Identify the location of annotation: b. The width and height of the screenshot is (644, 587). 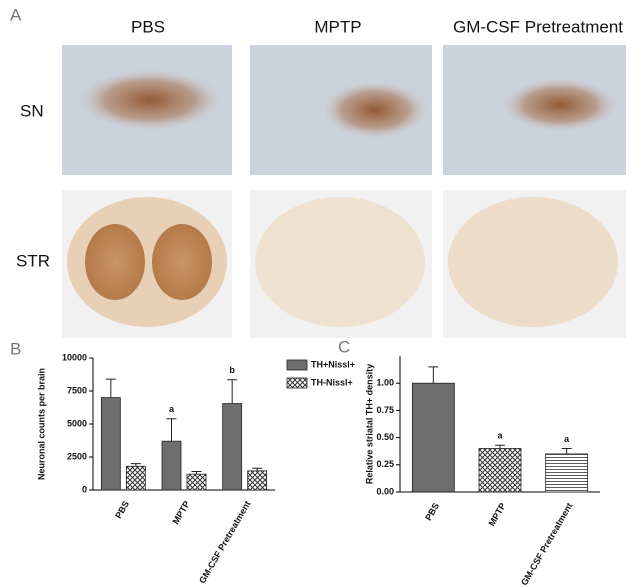
(232, 370).